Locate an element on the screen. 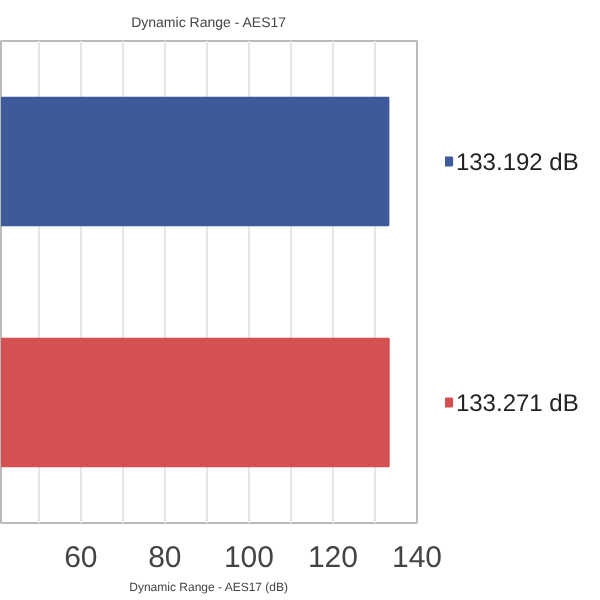 The width and height of the screenshot is (600, 600). x-tick-label: 80 is located at coordinates (165, 558).